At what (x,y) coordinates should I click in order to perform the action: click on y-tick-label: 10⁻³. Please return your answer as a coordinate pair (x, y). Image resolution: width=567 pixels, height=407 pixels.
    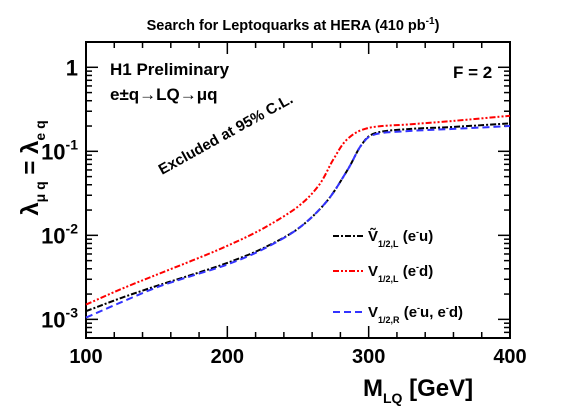
    Looking at the image, I should click on (59, 318).